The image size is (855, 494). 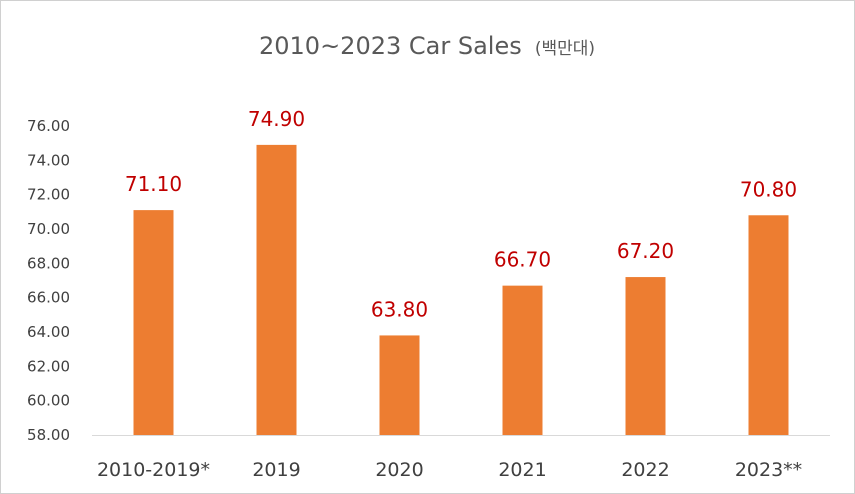 What do you see at coordinates (645, 251) in the screenshot?
I see `data-label: 67.20` at bounding box center [645, 251].